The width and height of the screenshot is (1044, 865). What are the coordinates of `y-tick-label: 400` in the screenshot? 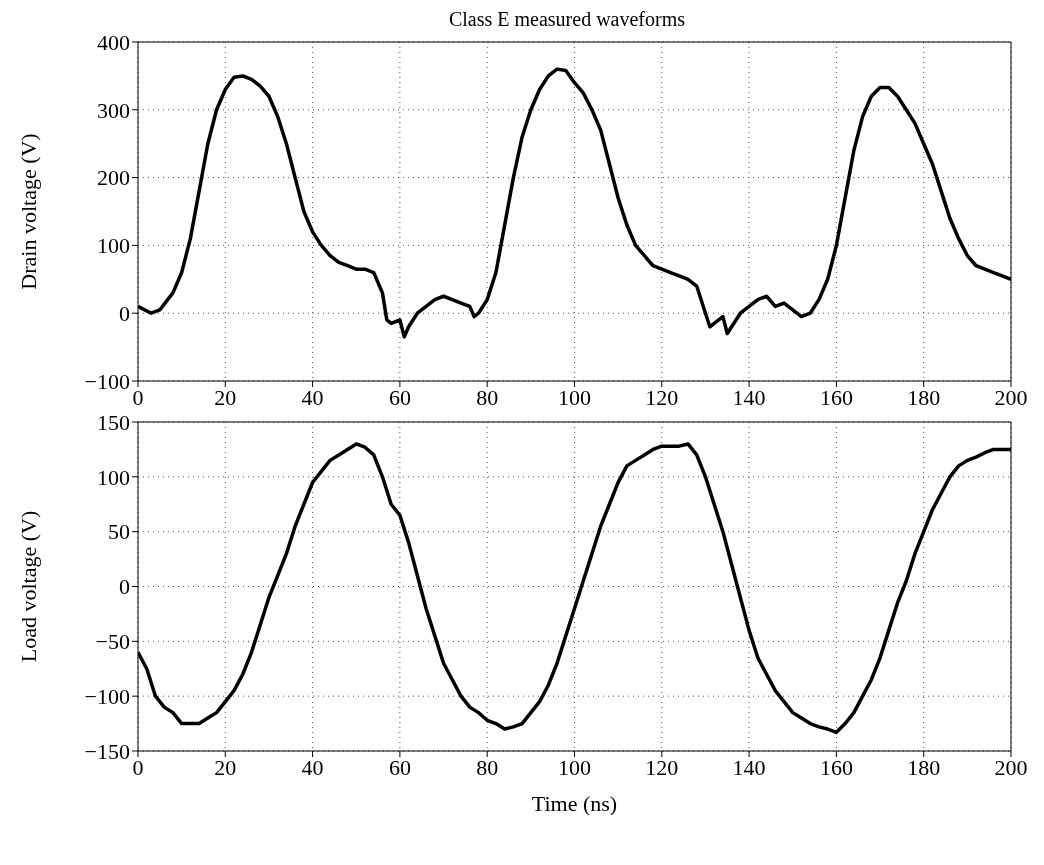 It's located at (113, 42).